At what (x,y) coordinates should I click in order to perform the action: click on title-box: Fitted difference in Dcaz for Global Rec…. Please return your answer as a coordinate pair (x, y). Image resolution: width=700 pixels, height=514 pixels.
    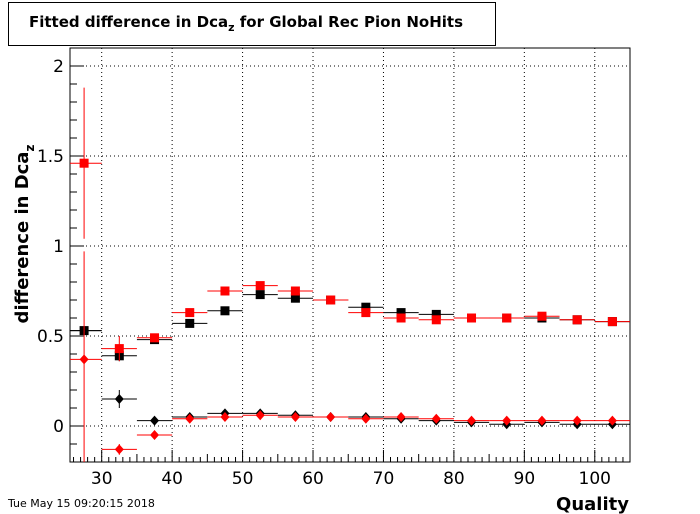
    Looking at the image, I should click on (252, 24).